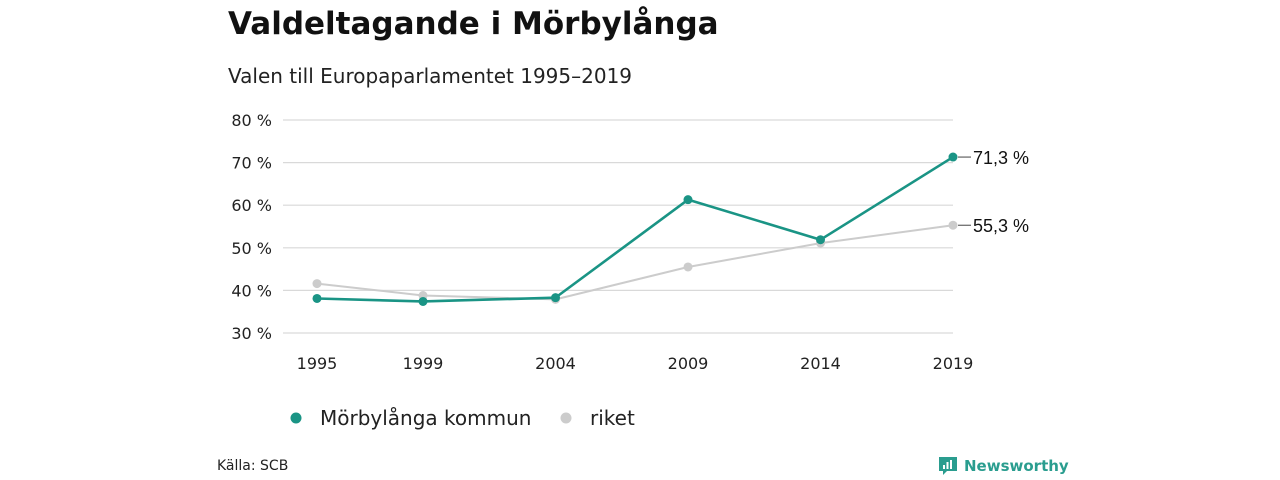 The height and width of the screenshot is (480, 1280). What do you see at coordinates (1001, 226) in the screenshot?
I see `end-value-label: 55,3 %` at bounding box center [1001, 226].